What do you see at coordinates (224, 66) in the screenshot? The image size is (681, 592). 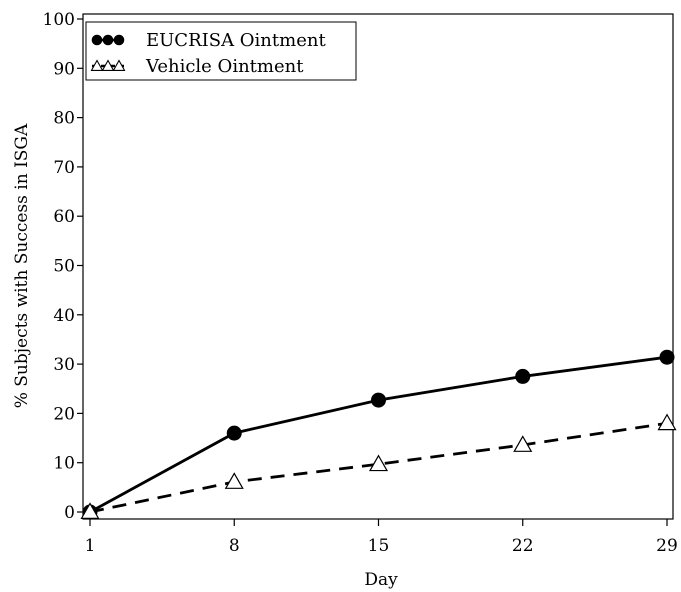 I see `legend-label: Vehicle Ointment` at bounding box center [224, 66].